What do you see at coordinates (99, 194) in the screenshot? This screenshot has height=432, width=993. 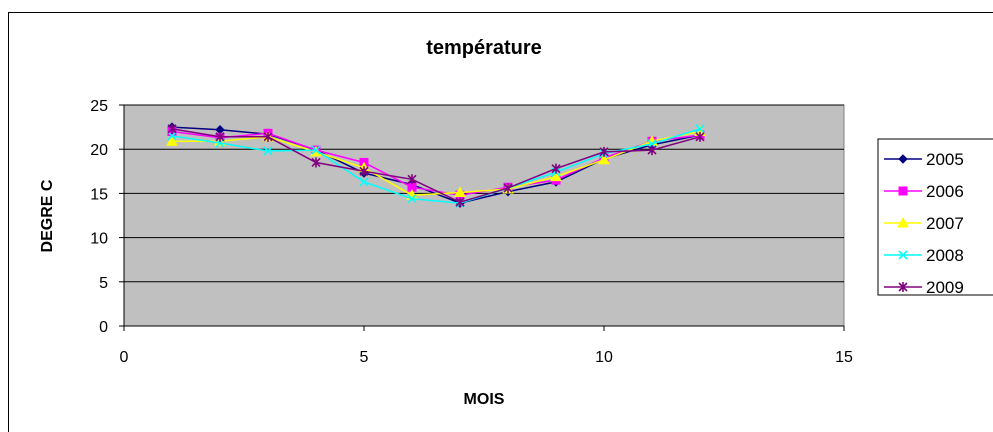 I see `y-tick-label-15: 15` at bounding box center [99, 194].